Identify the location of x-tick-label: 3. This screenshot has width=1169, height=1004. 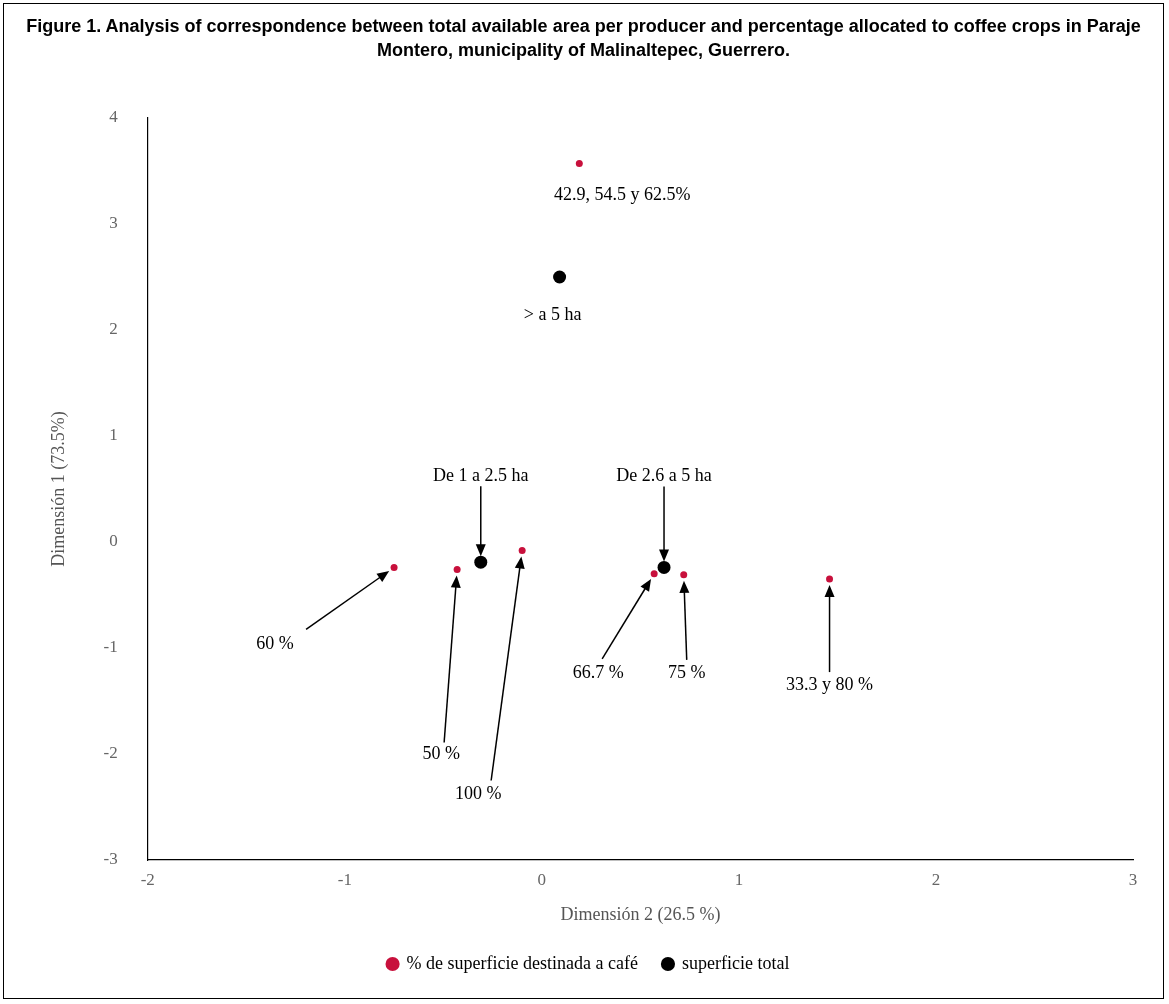
(1133, 879).